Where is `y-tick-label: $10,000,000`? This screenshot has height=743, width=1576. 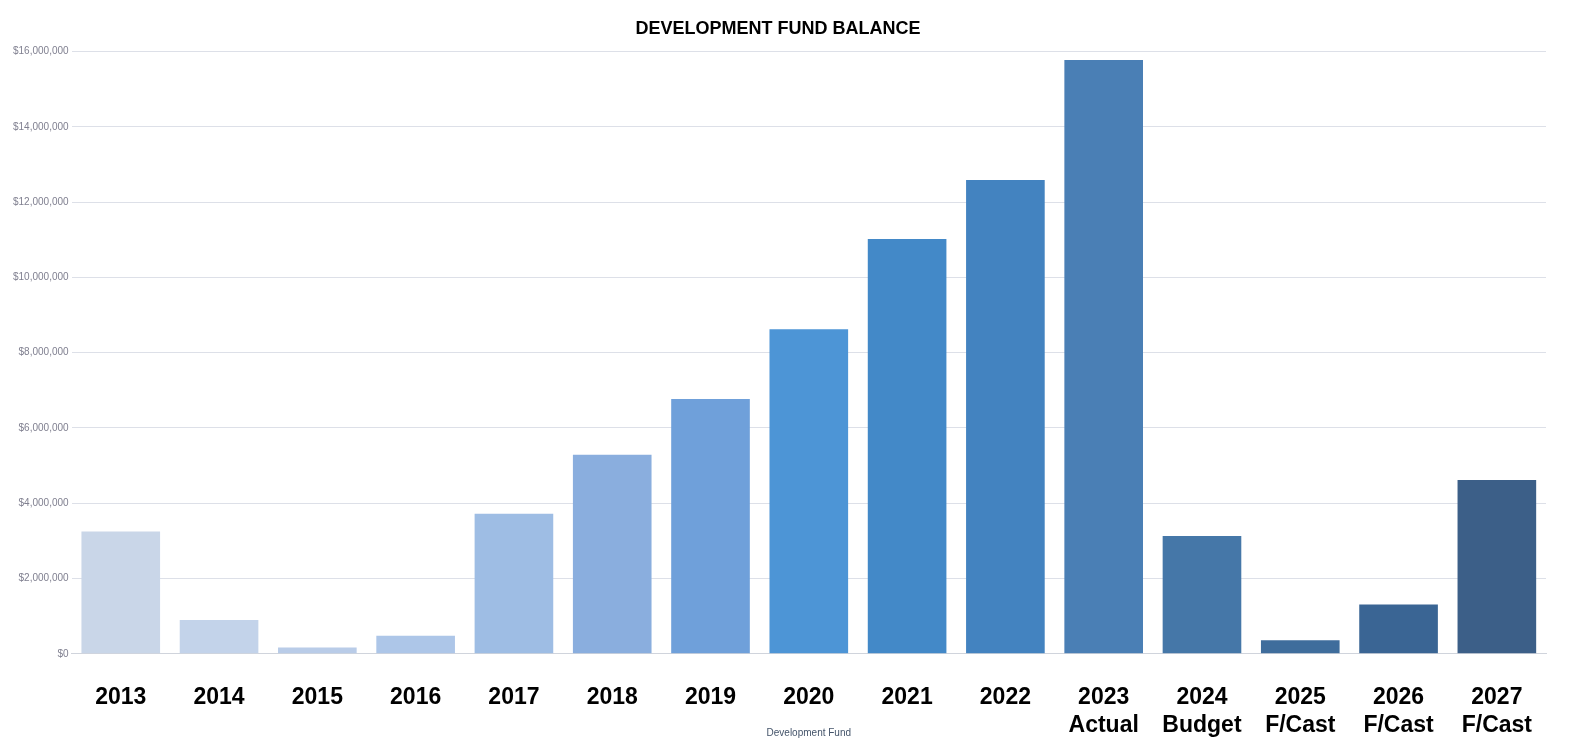 y-tick-label: $10,000,000 is located at coordinates (41, 277).